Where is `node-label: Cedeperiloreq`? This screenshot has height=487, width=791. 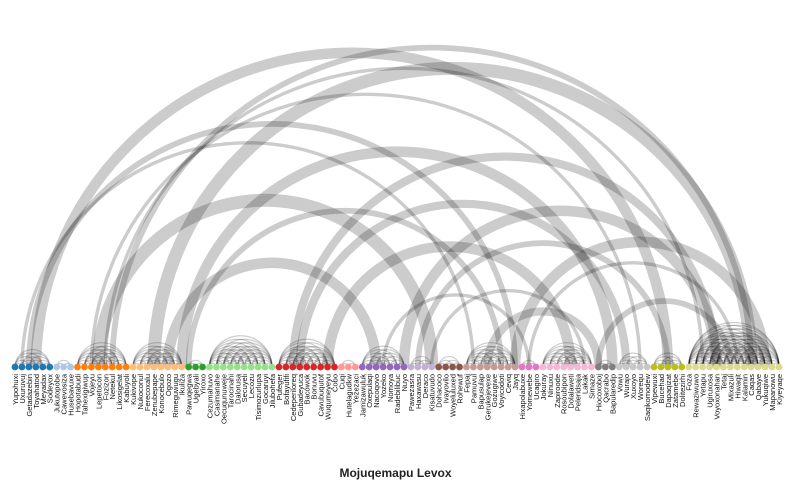
node-label: Cedeperiloreq is located at coordinates (293, 397).